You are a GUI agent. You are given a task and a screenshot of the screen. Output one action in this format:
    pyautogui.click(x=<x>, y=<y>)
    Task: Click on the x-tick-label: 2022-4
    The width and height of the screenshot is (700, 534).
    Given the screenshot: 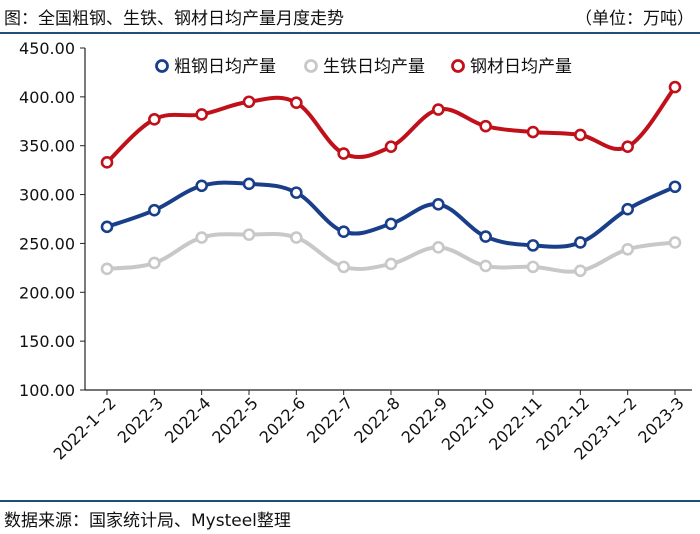 What is the action you would take?
    pyautogui.click(x=188, y=420)
    